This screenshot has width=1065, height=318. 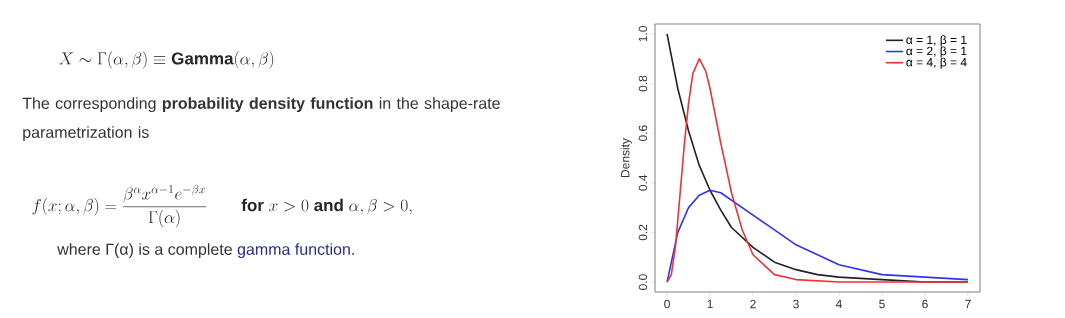 I want to click on x-tick-label: 6, so click(x=925, y=304).